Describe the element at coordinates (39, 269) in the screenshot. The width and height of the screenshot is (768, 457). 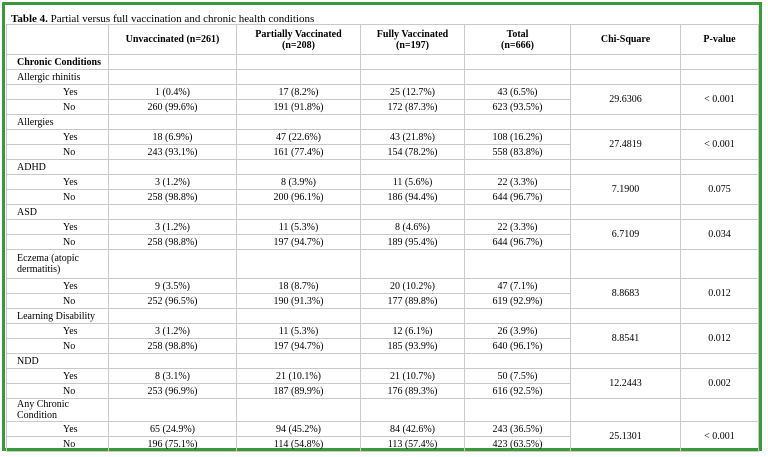
I see `condition-name-line2: dermatitis)` at that location.